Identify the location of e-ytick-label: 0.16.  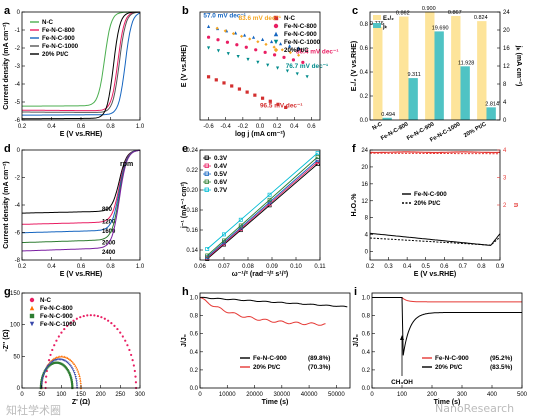
(192, 231).